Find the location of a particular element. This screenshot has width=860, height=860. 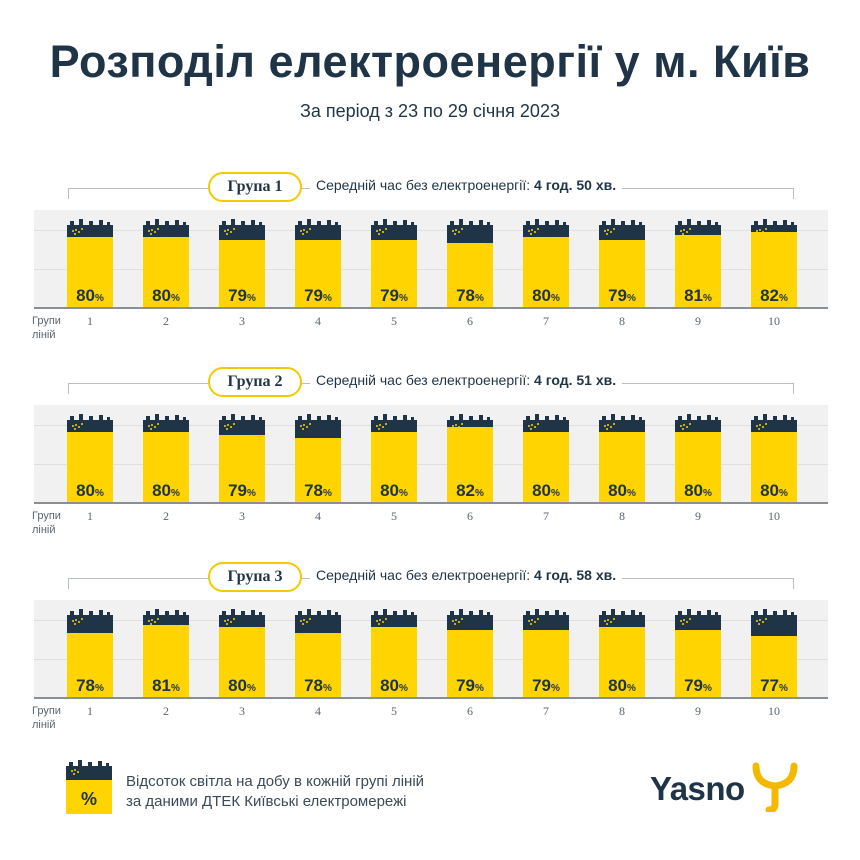

building-icon: % is located at coordinates (89, 787).